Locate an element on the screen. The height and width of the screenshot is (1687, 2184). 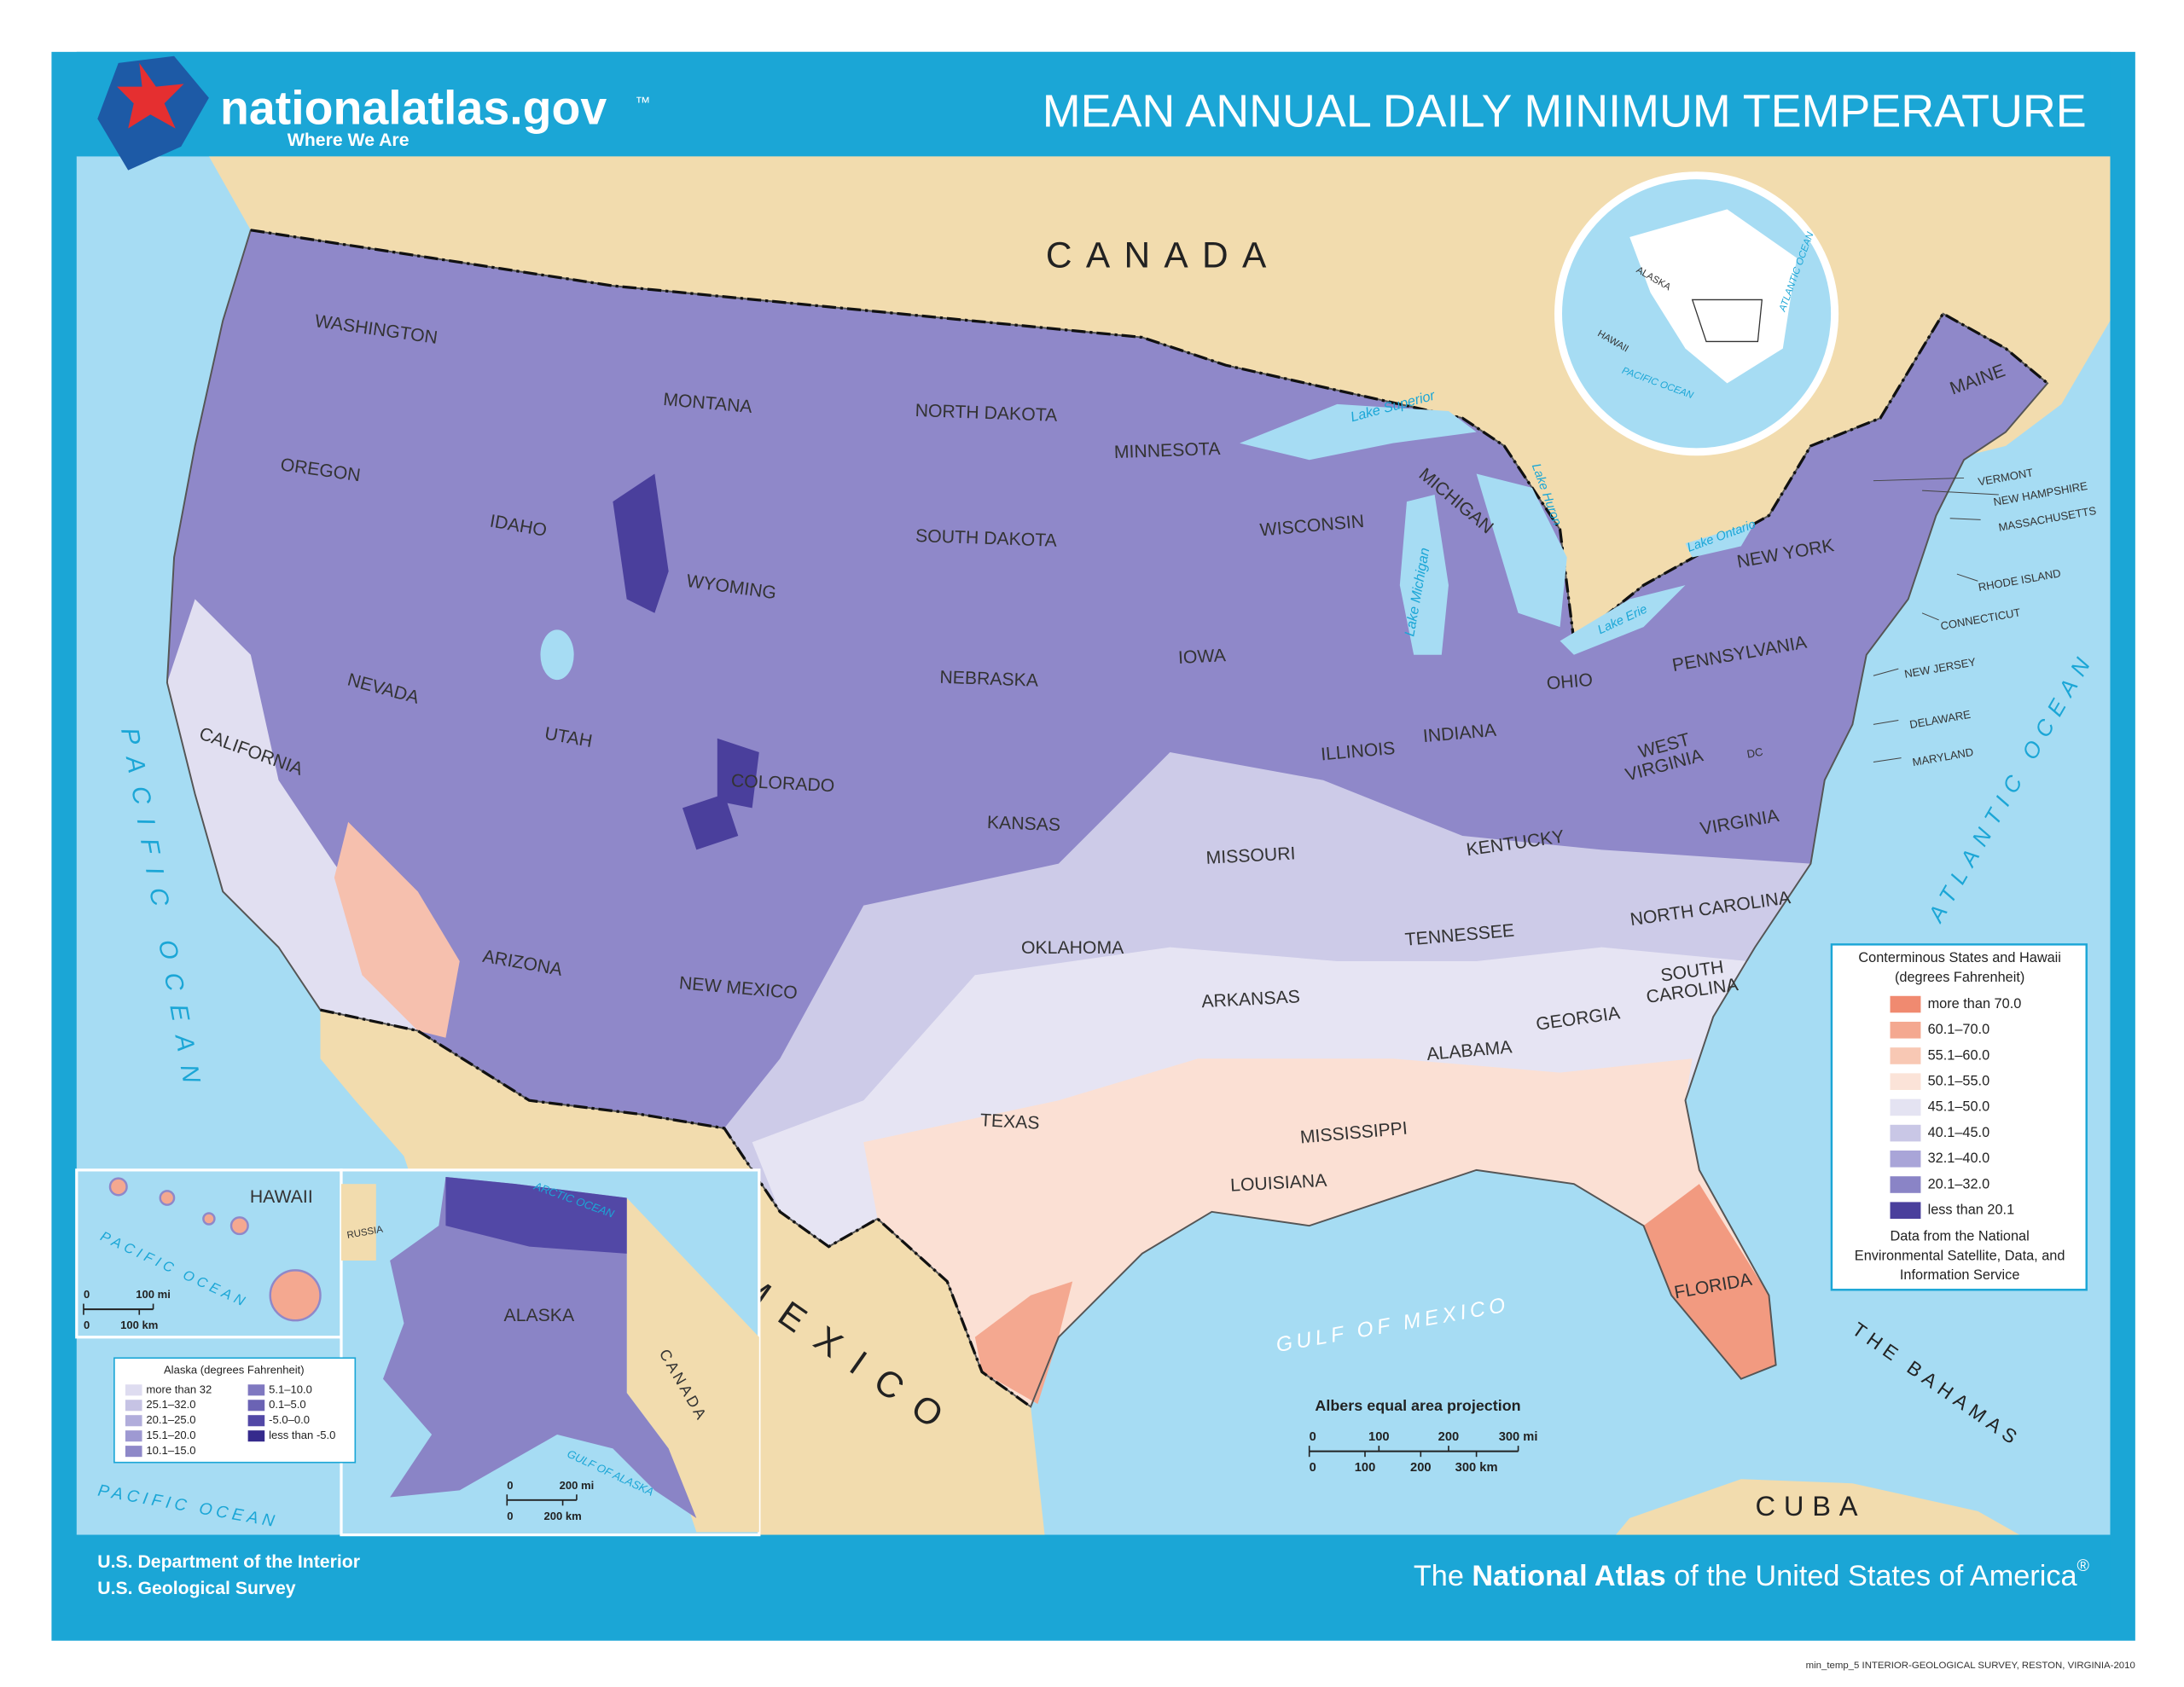
atlas-credit-part: National Atlas is located at coordinates (1569, 1576).